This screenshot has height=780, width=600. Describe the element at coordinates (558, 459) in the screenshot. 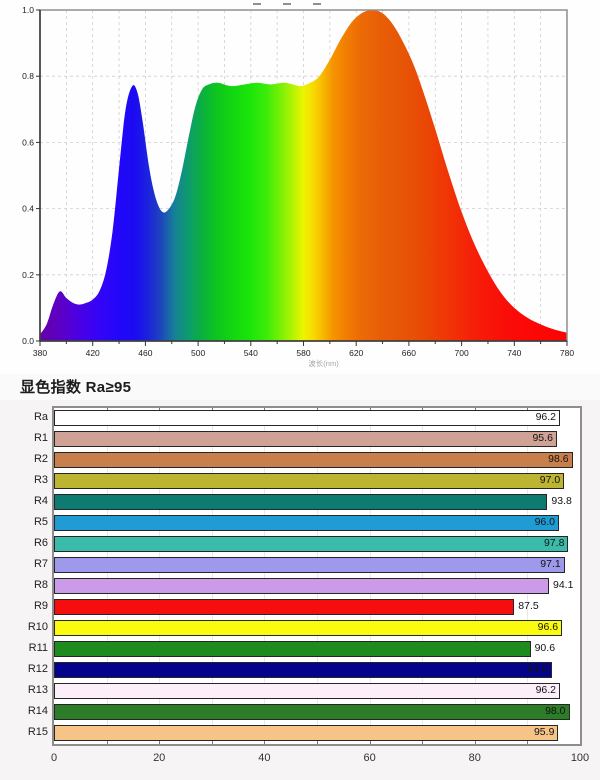

I see `bar-value-label: 98.6` at that location.